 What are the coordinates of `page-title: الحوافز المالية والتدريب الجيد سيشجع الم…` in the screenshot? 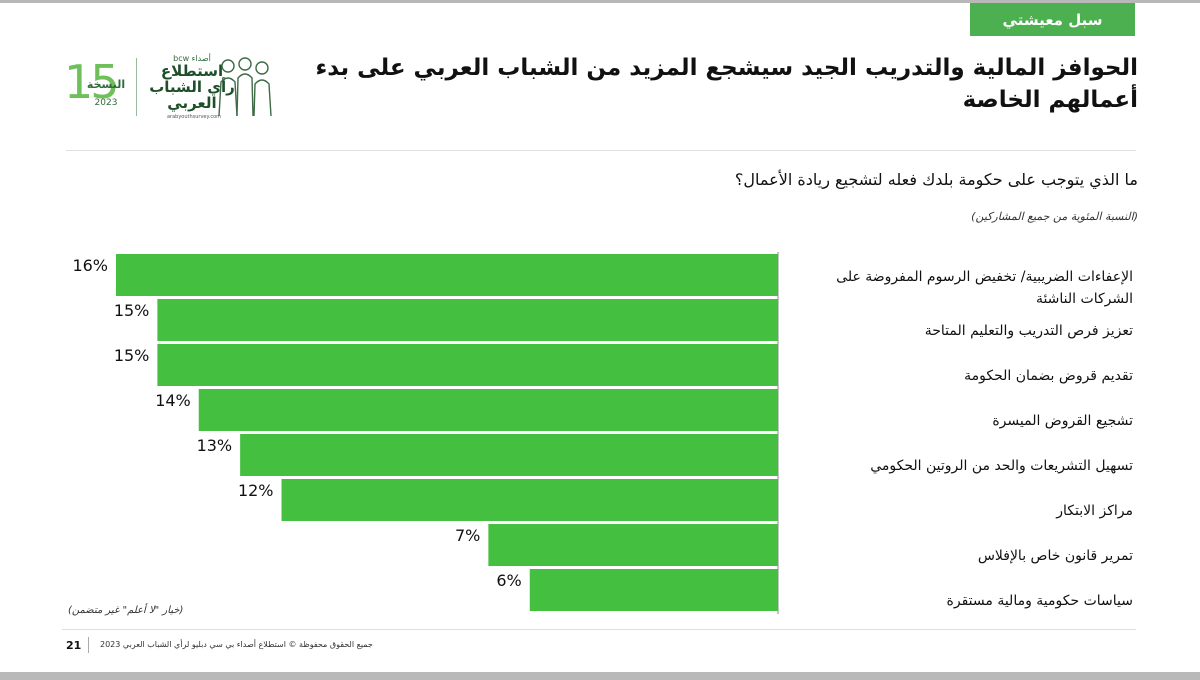 It's located at (726, 84).